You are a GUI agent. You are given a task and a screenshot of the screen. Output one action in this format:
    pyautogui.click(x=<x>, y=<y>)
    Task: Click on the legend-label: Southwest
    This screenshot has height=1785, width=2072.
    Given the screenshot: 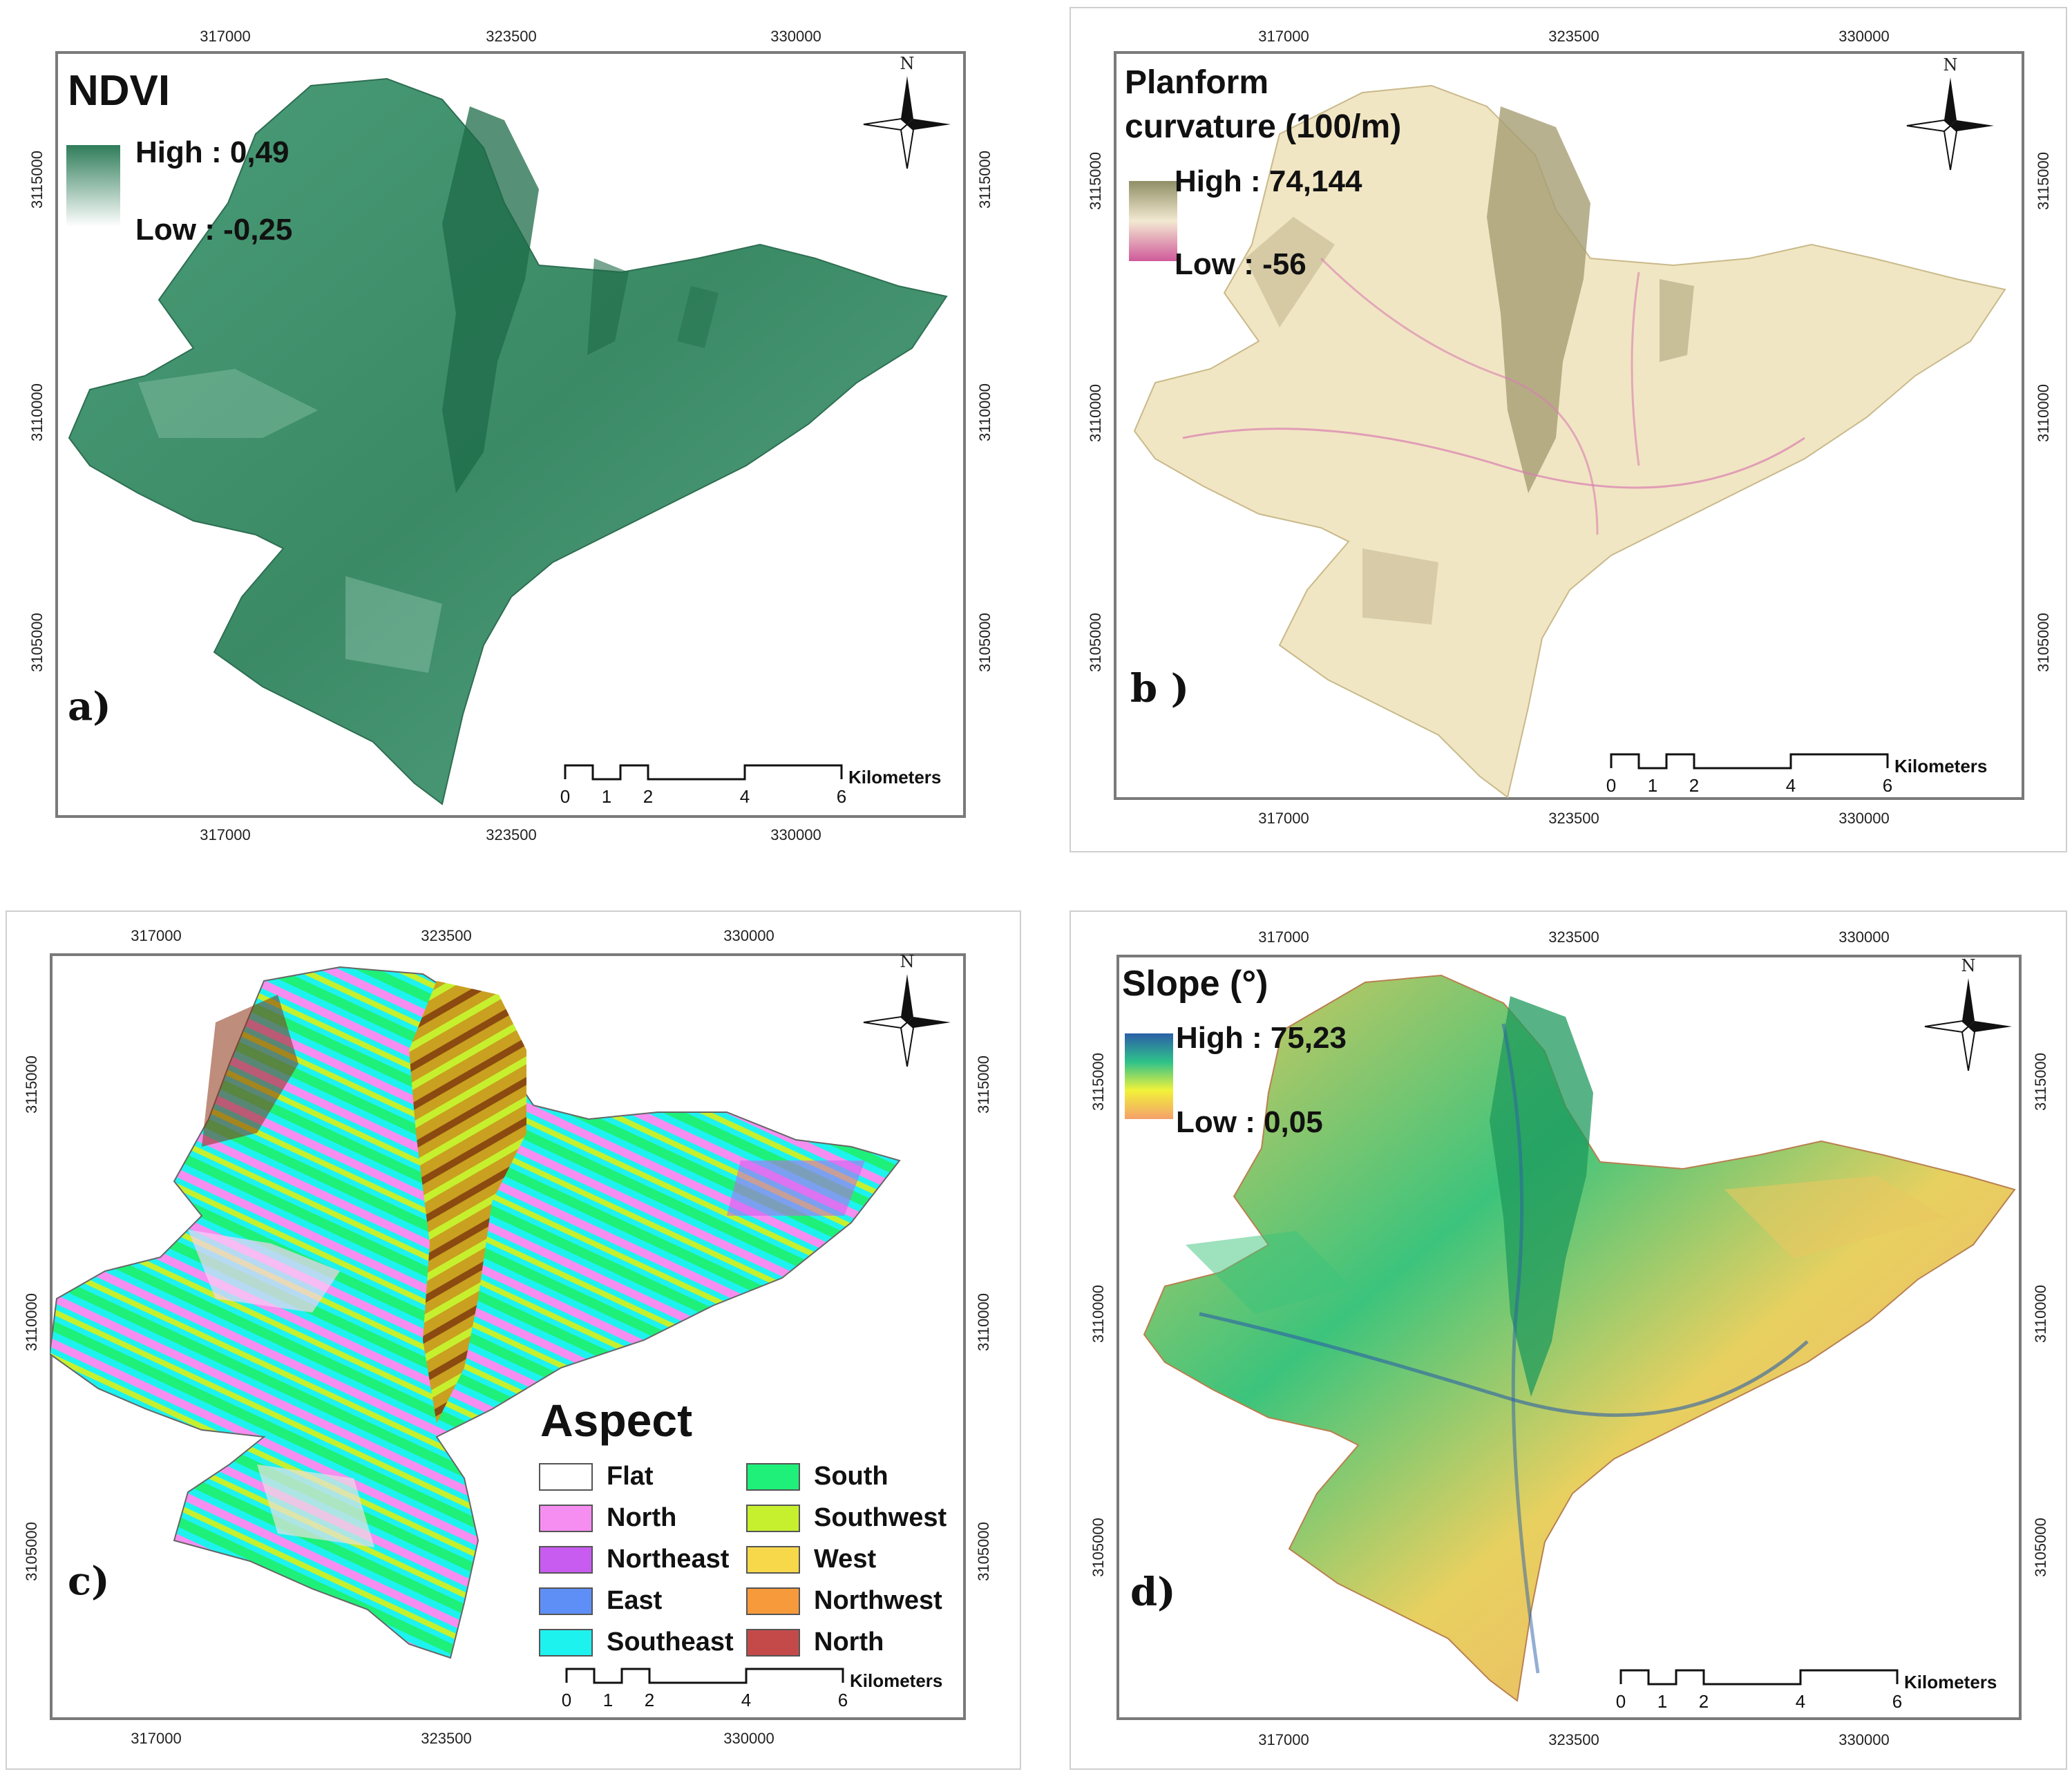 What is the action you would take?
    pyautogui.click(x=880, y=1517)
    